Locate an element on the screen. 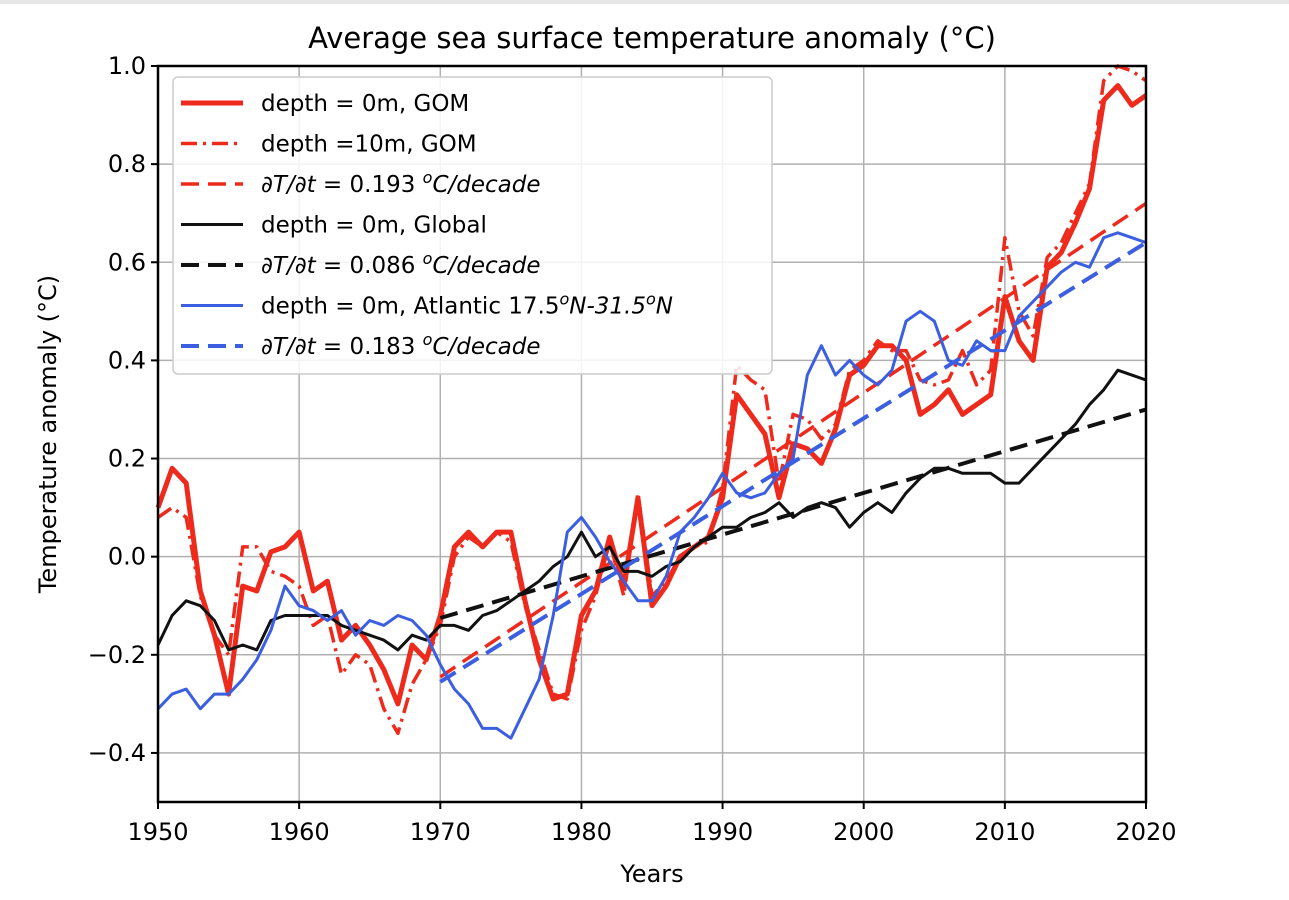 The height and width of the screenshot is (900, 1289). legend-label-5: depth = 0m, Atlantic 17.5oN-31.5oN is located at coordinates (467, 305).